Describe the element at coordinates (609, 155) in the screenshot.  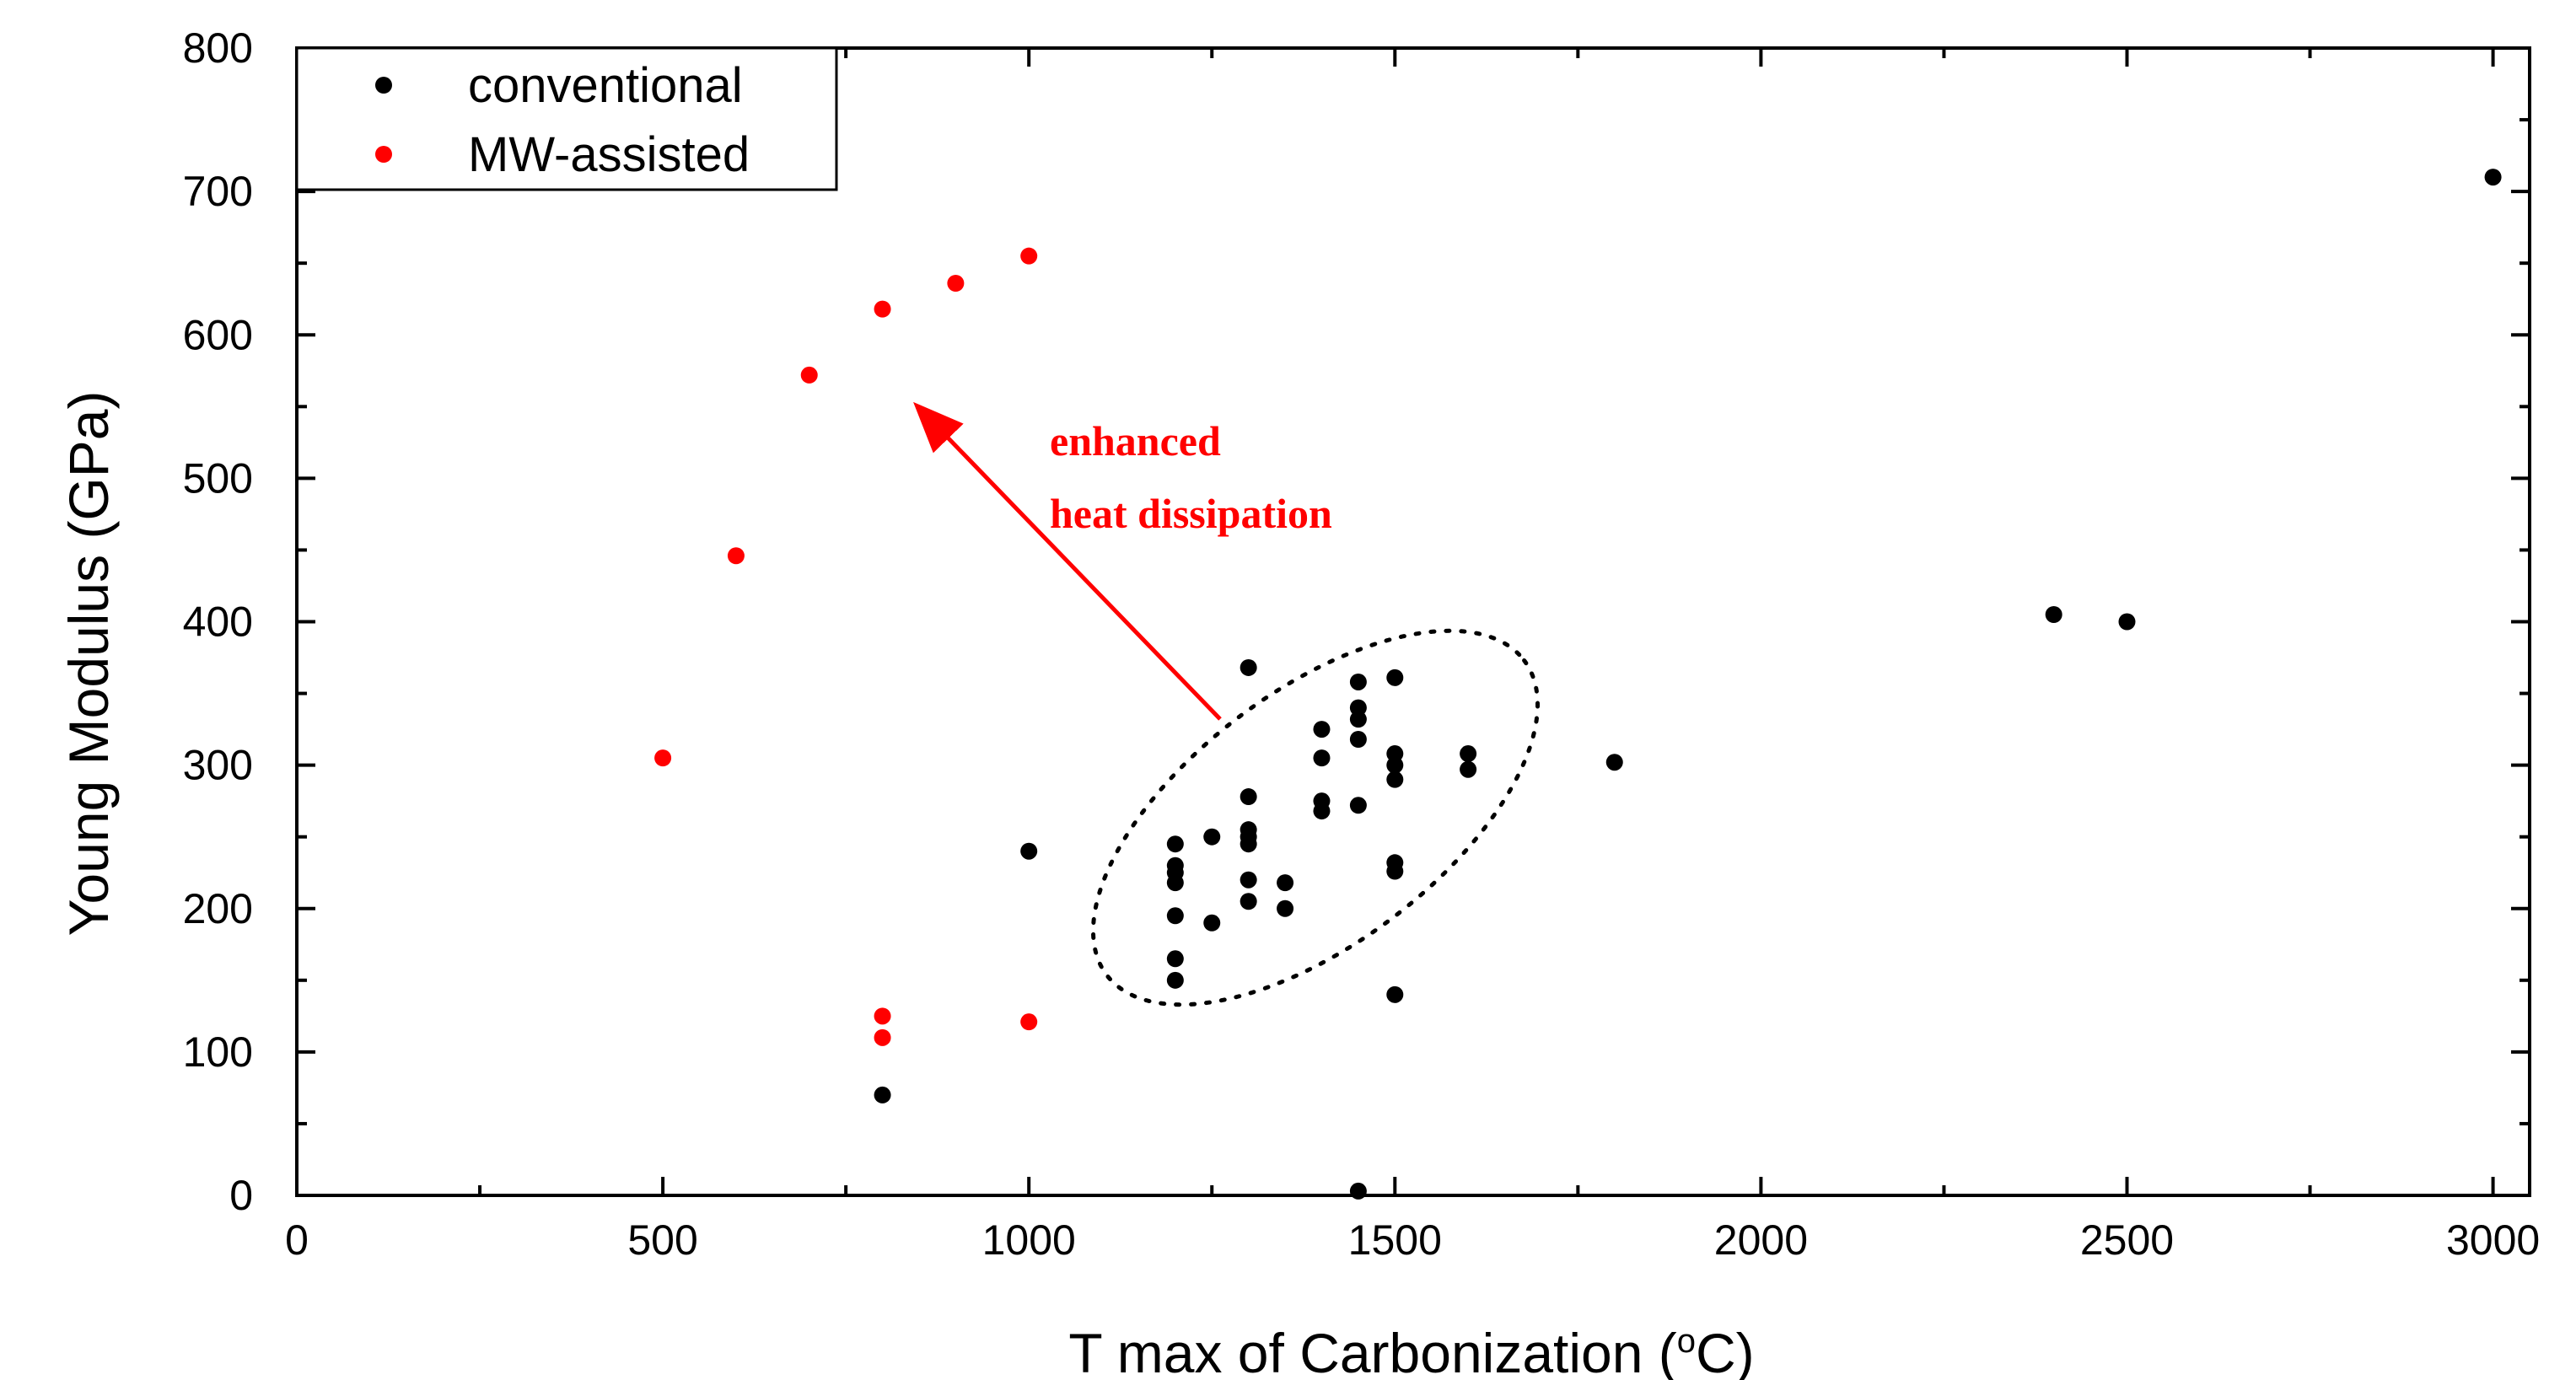
I see `legend-label-mw-assisted: MW-assisted` at that location.